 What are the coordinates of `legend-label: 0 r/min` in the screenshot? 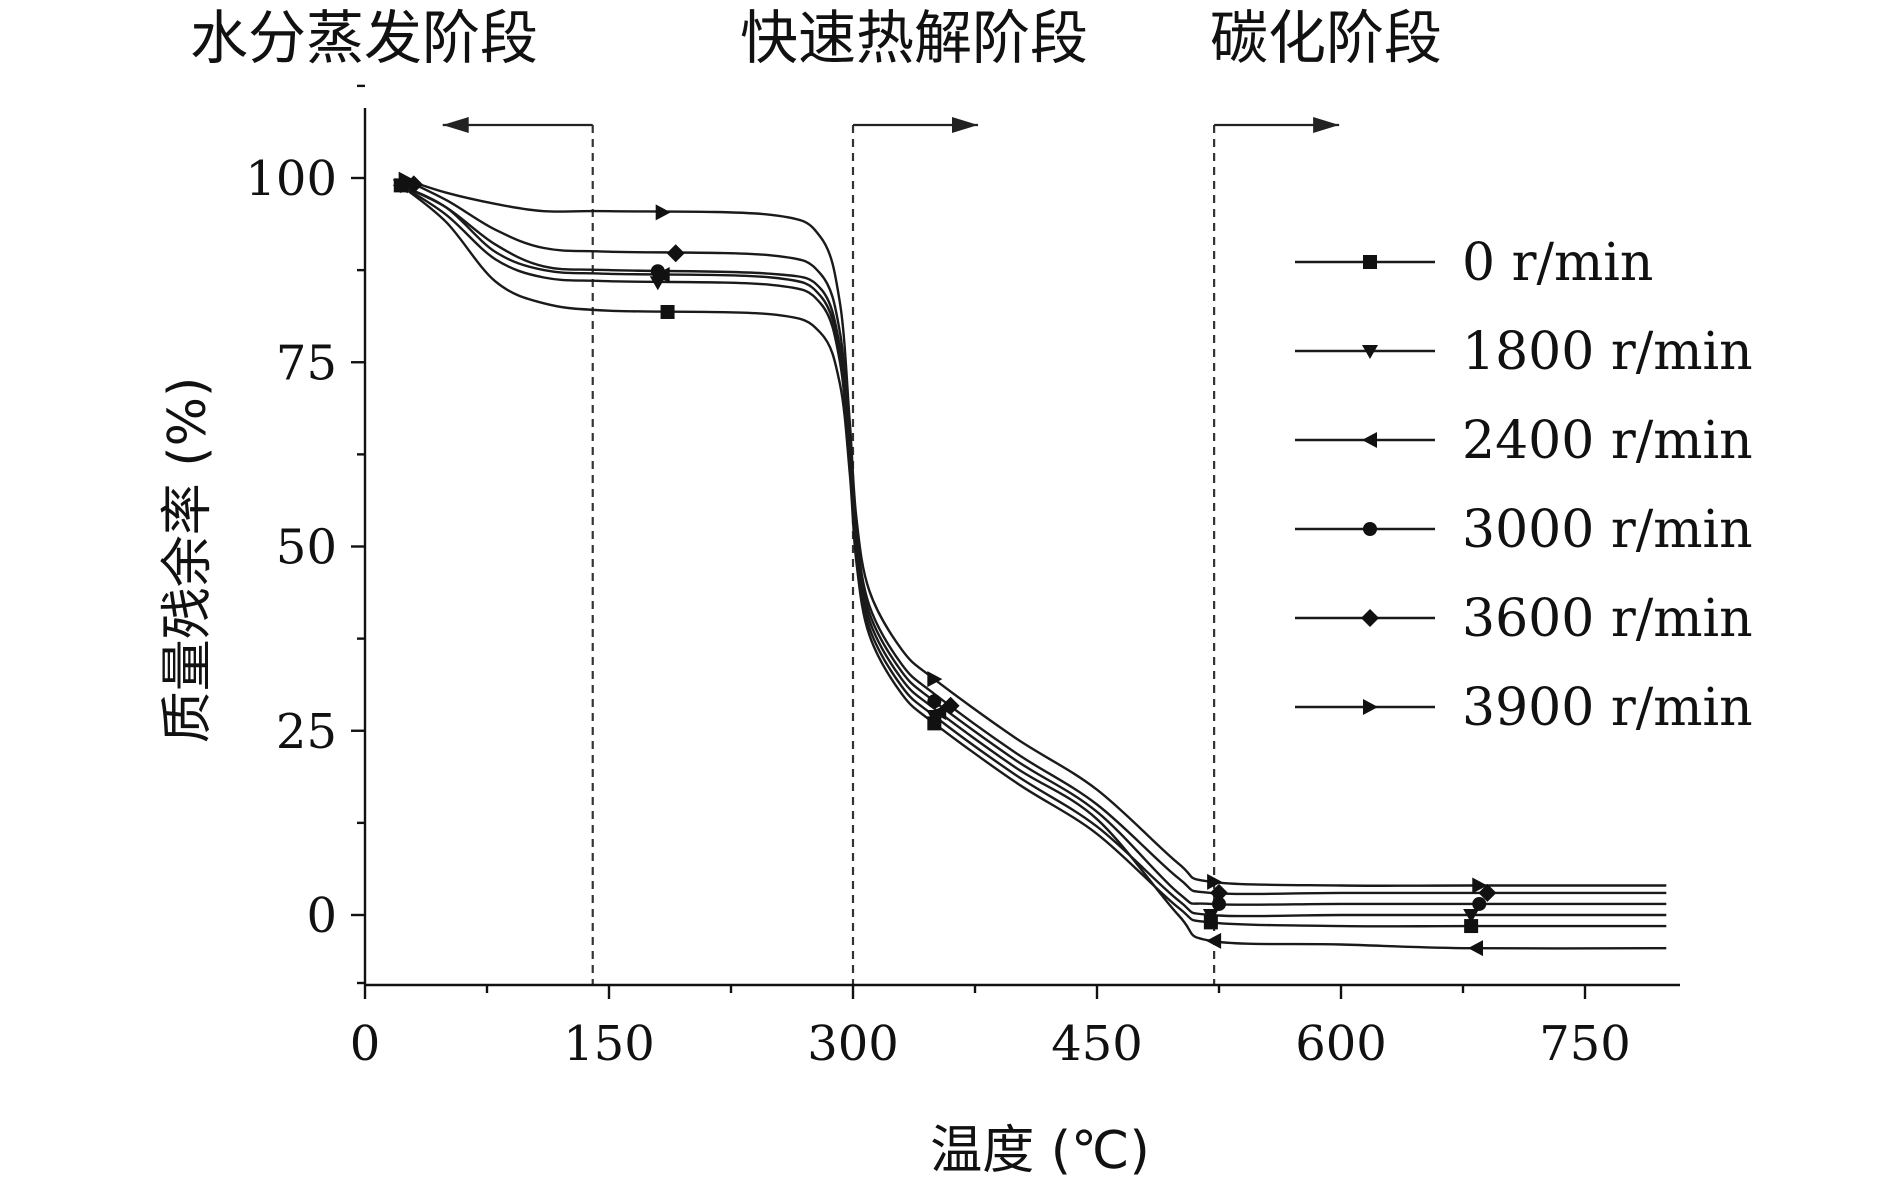 It's located at (1557, 263).